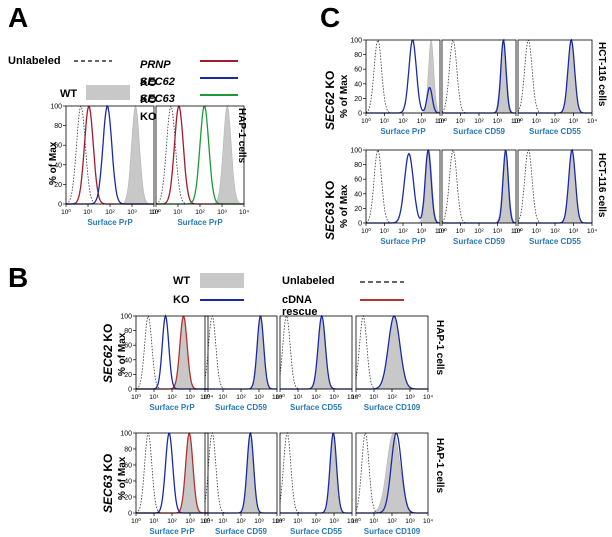  I want to click on legend-unlabeled-label: Unlabeled, so click(34, 61).